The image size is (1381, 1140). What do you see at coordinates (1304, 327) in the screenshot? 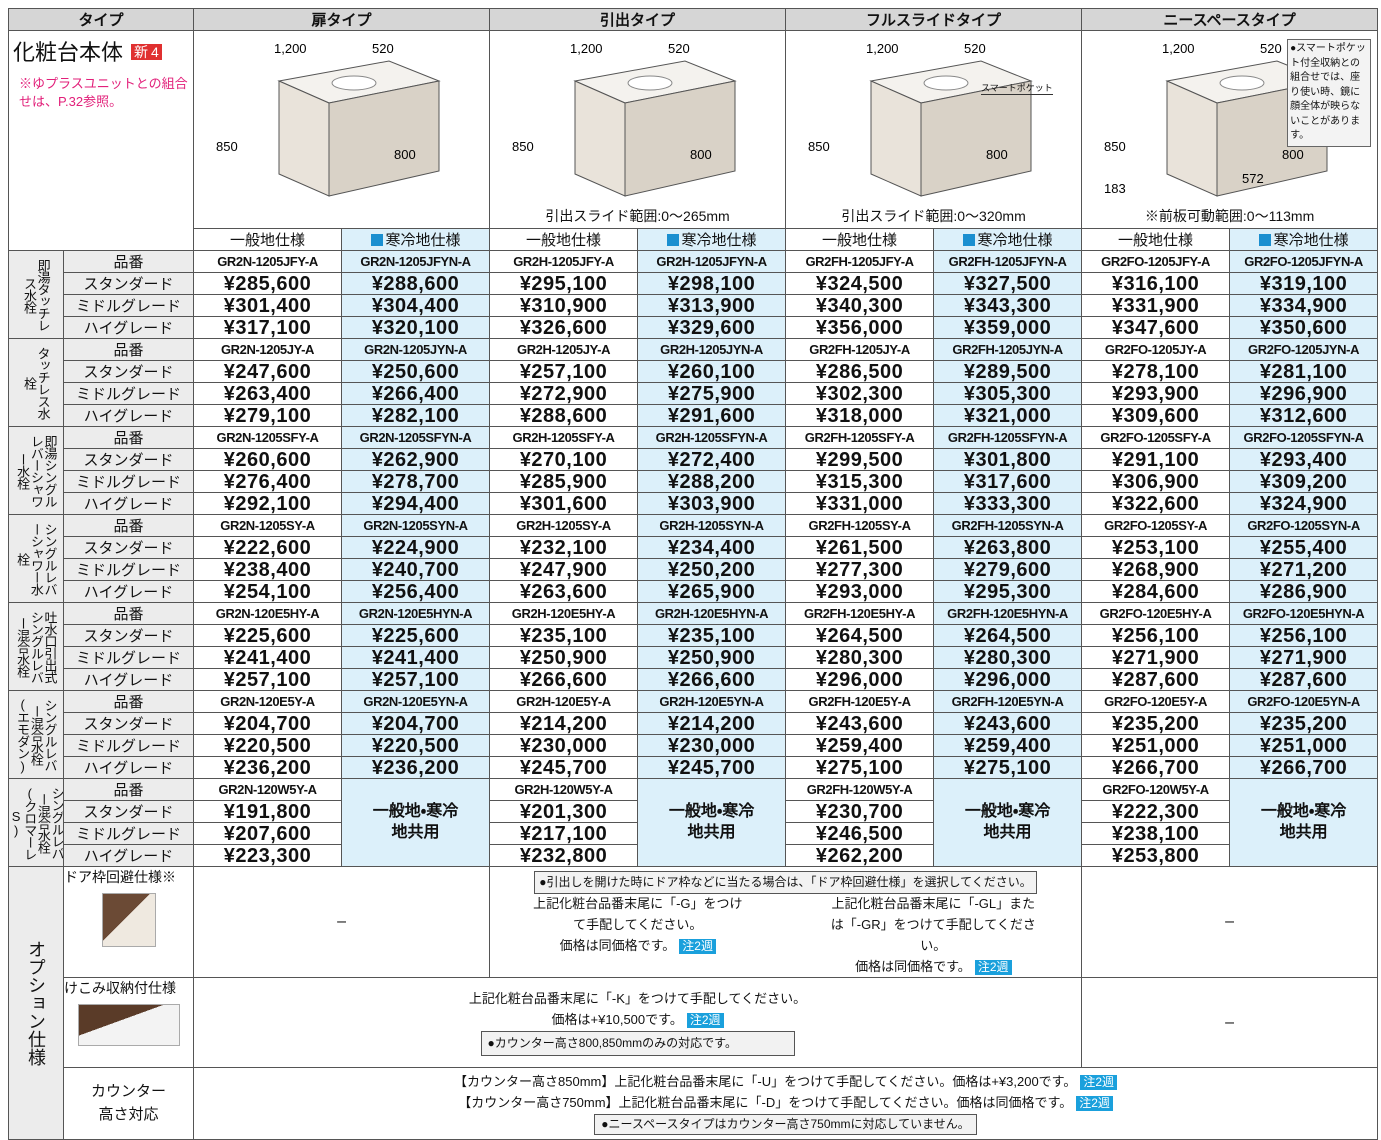
I see `price: ¥350,600` at bounding box center [1304, 327].